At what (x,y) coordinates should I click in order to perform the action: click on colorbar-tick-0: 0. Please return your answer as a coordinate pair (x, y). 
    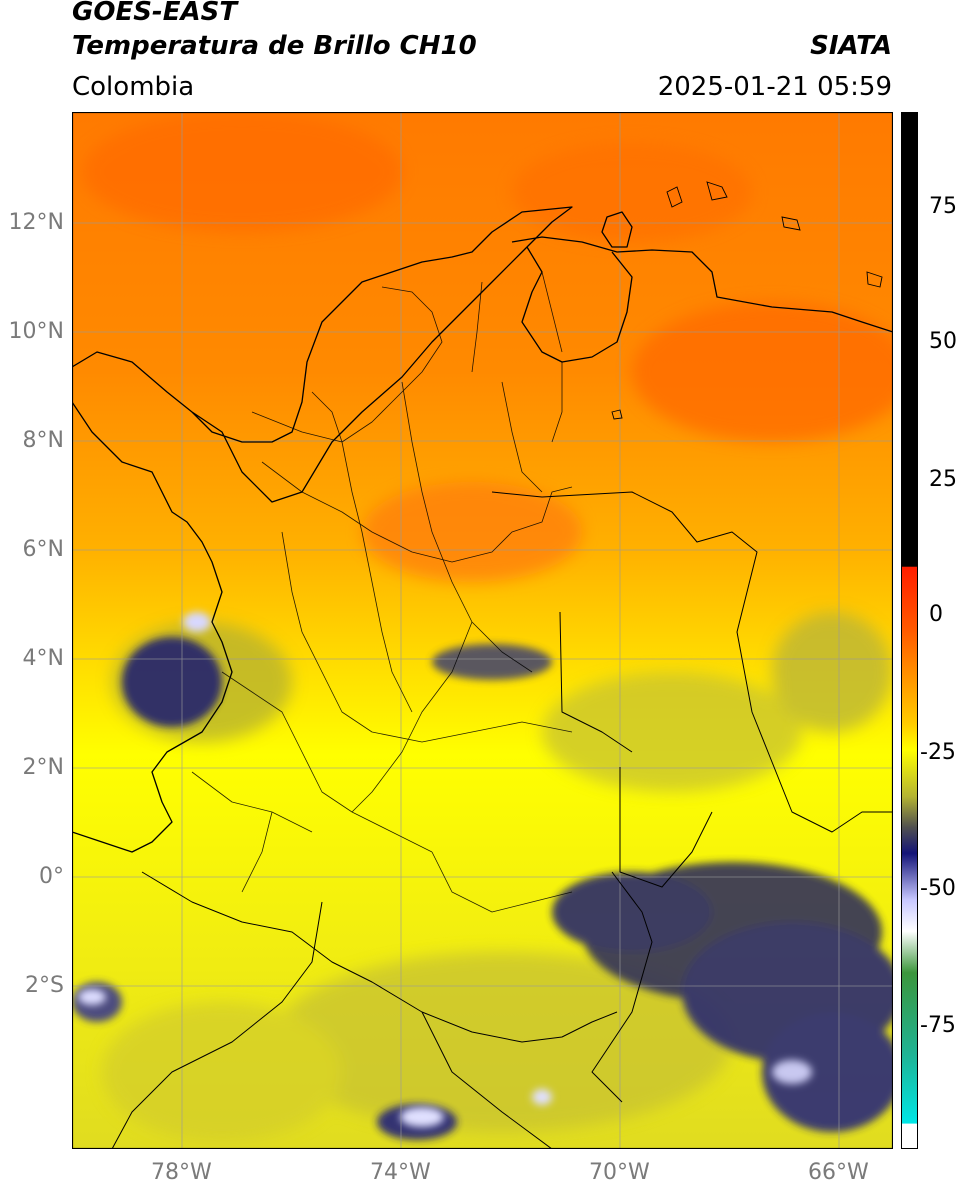
    Looking at the image, I should click on (936, 614).